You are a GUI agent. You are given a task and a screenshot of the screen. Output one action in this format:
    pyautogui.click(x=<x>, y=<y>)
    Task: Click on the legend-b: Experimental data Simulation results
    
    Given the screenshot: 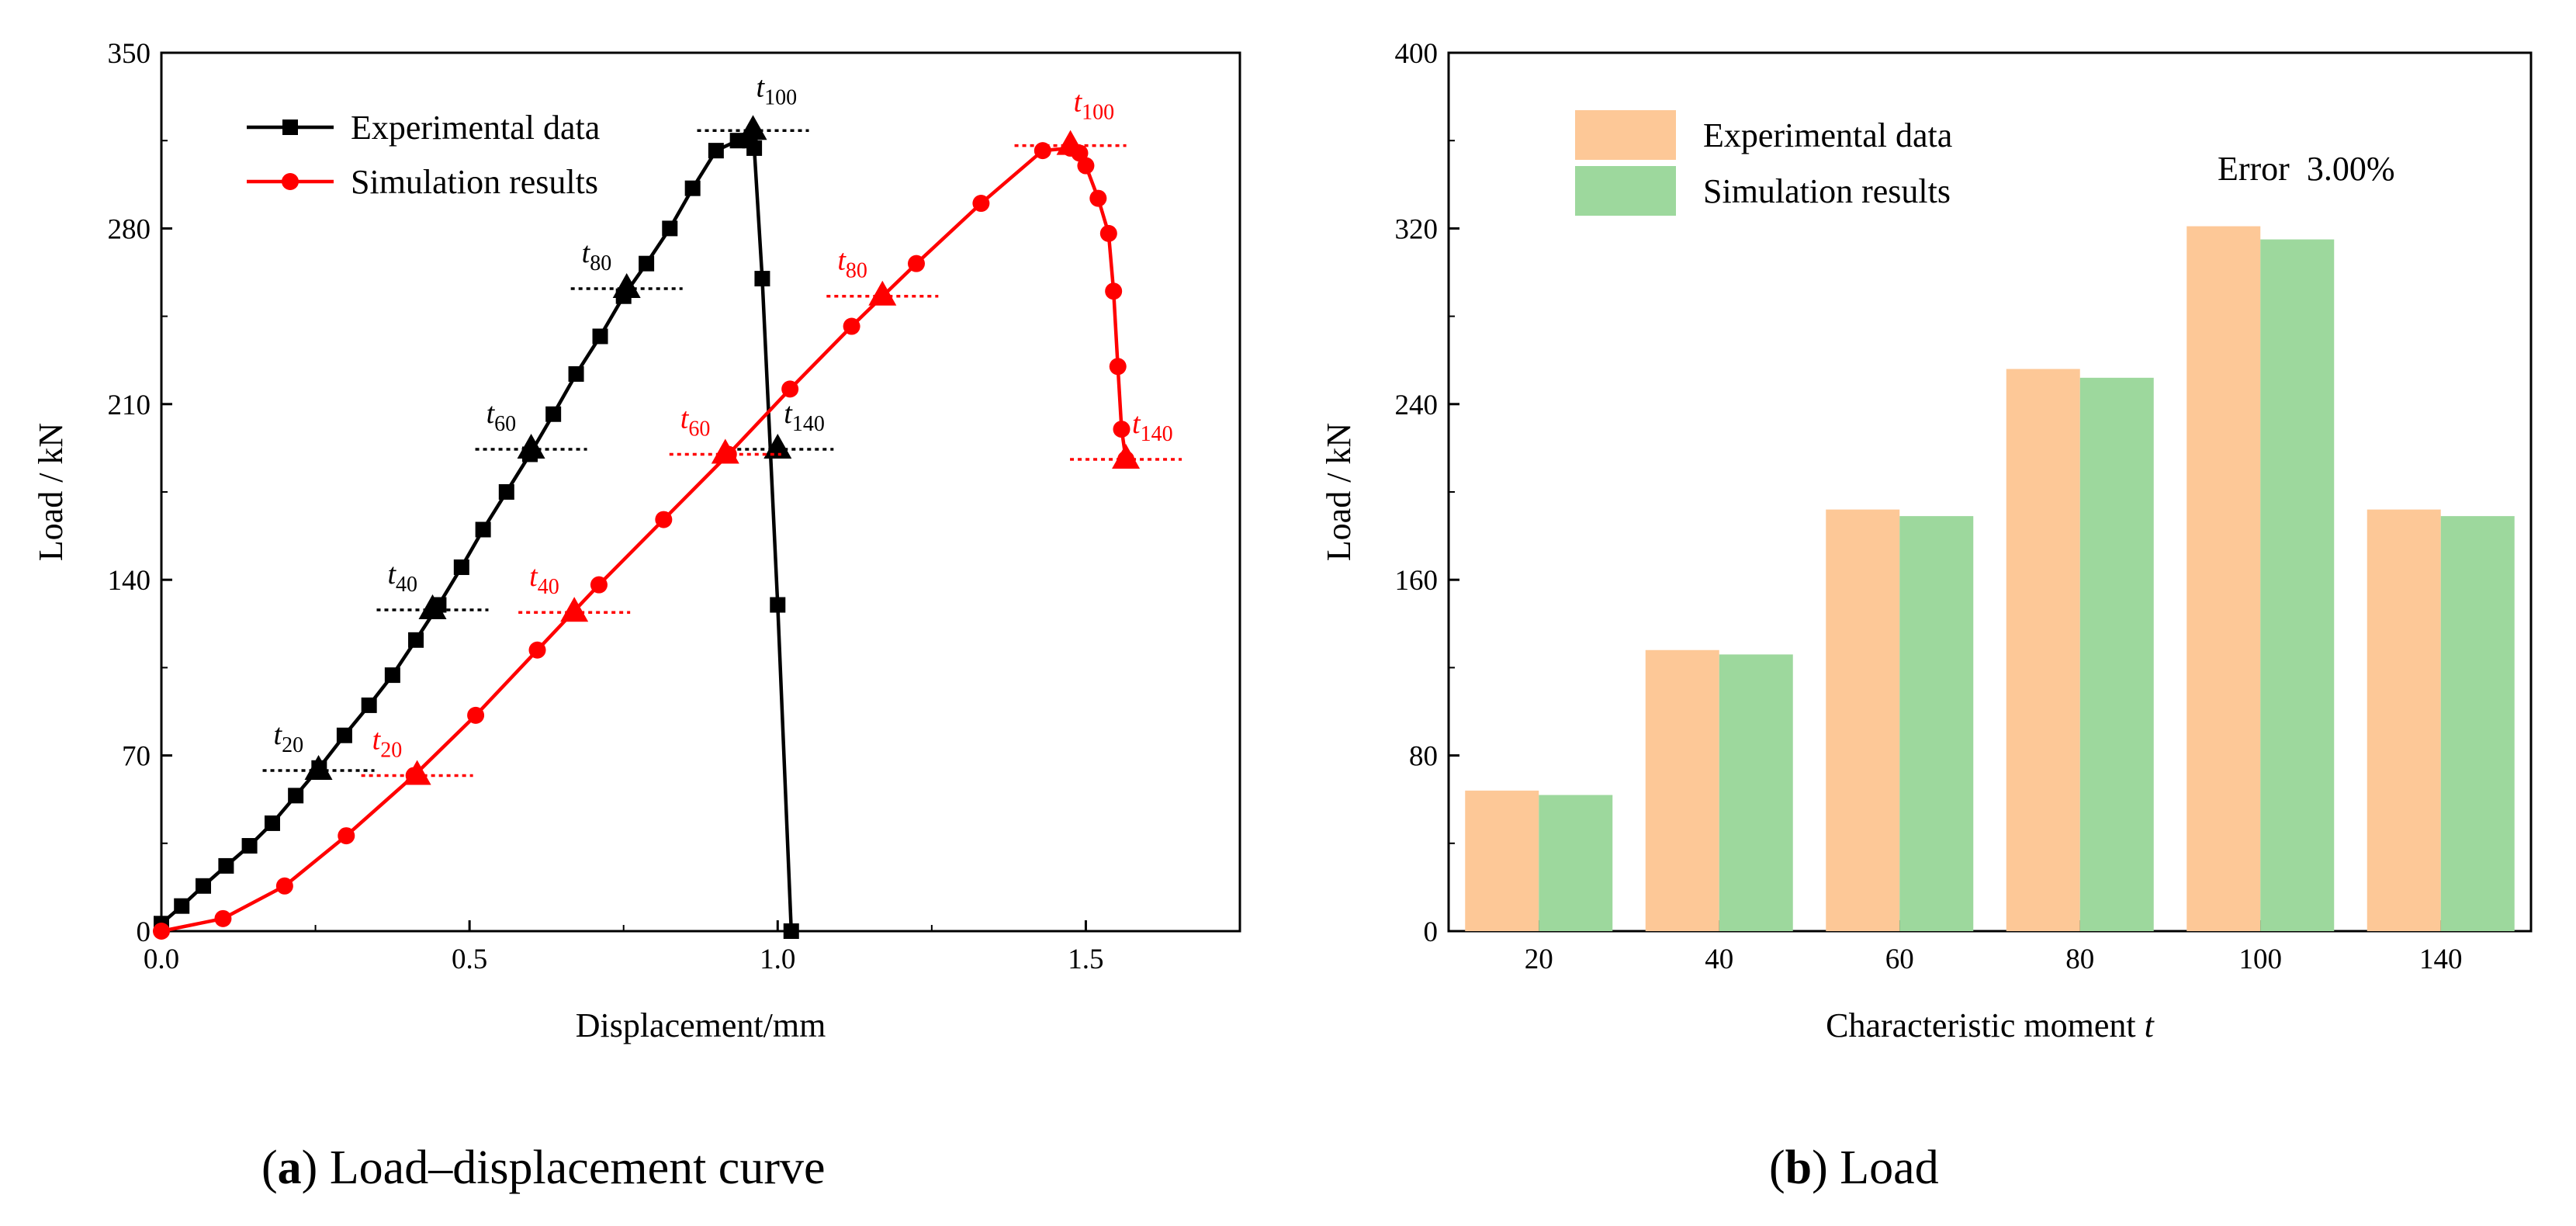 What is the action you would take?
    pyautogui.click(x=1763, y=163)
    